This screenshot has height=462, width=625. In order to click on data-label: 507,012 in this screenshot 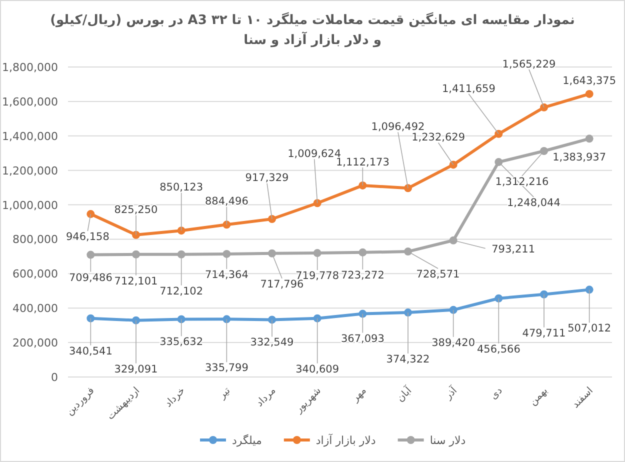, I will do `click(590, 328)`.